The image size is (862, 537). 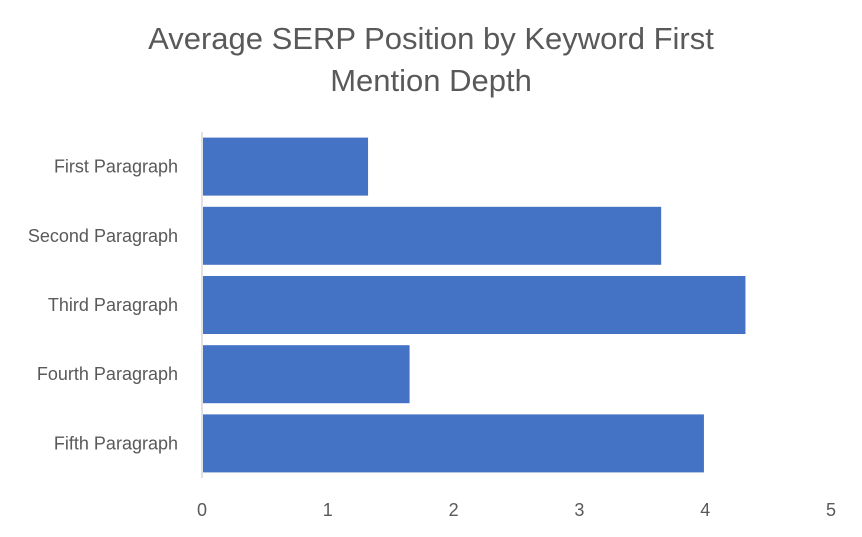 I want to click on bar-fourth-paragraph, so click(x=306, y=374).